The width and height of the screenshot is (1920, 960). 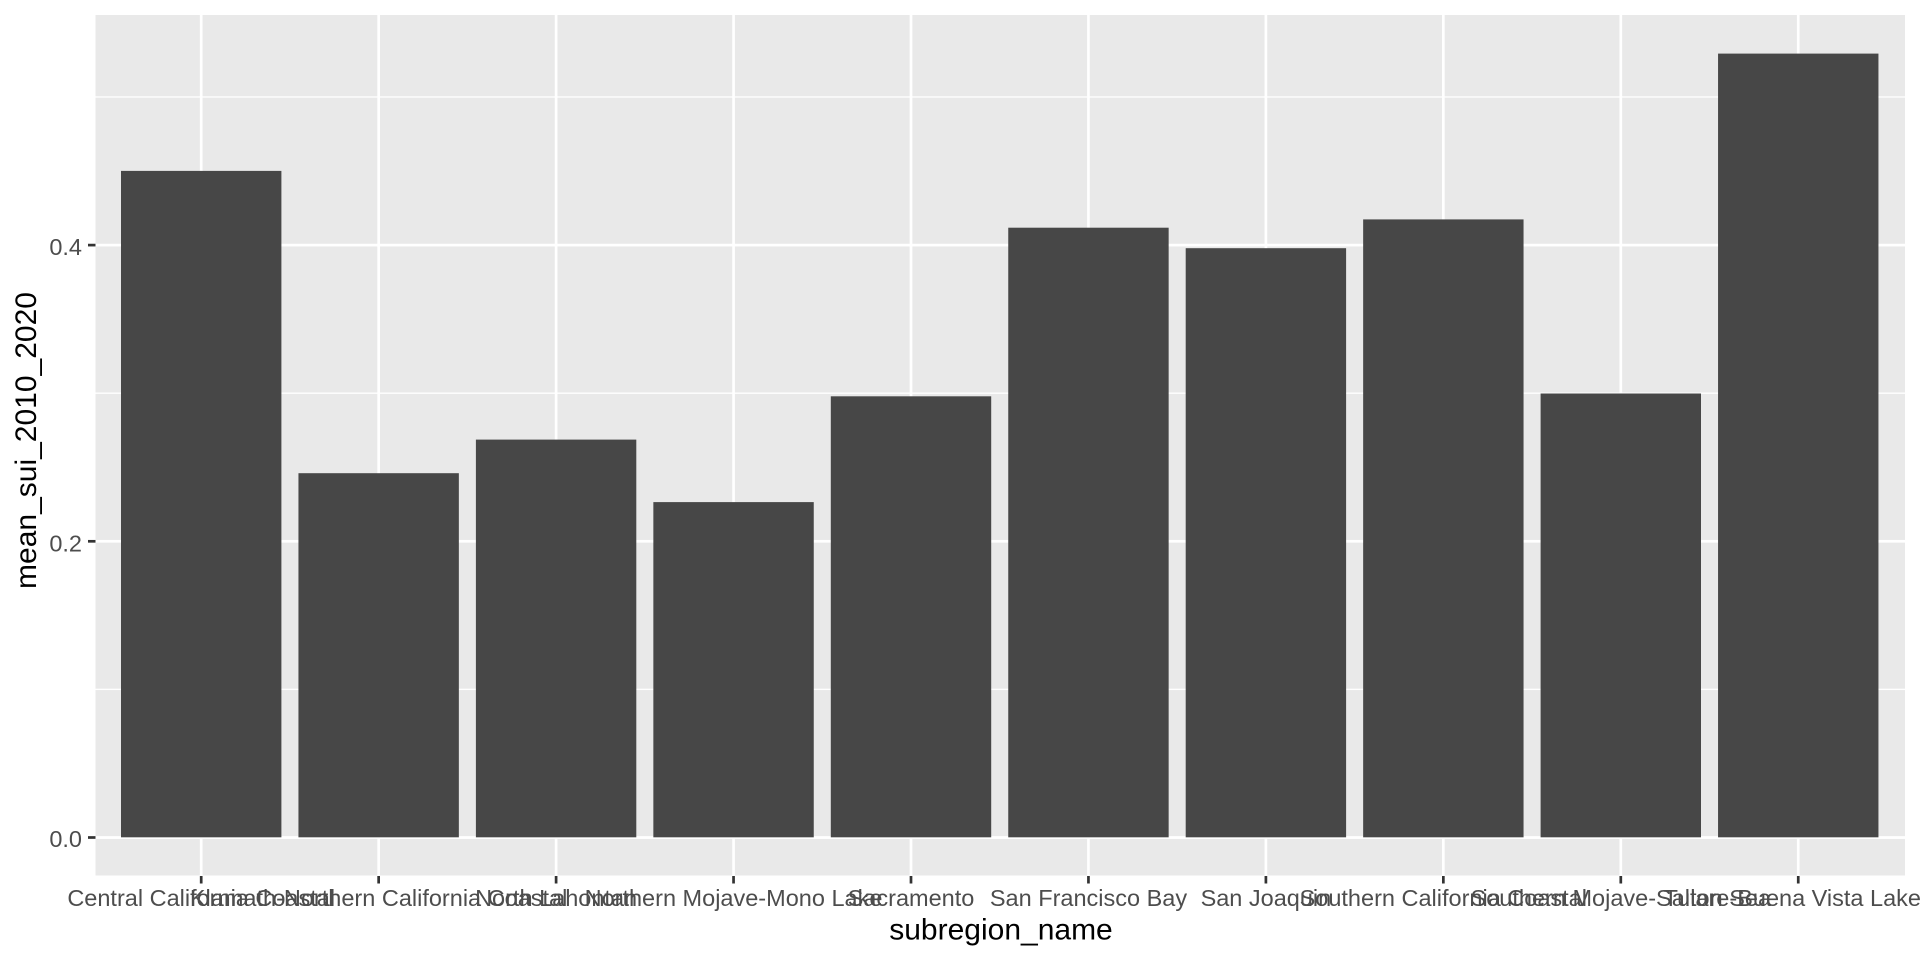 I want to click on svg-text: Southern Mojave-Salton Sea, so click(x=1621, y=898).